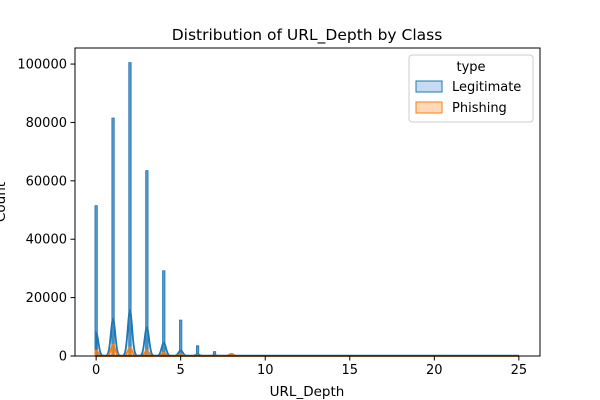 The height and width of the screenshot is (400, 600). I want to click on legend-title: type, so click(470, 67).